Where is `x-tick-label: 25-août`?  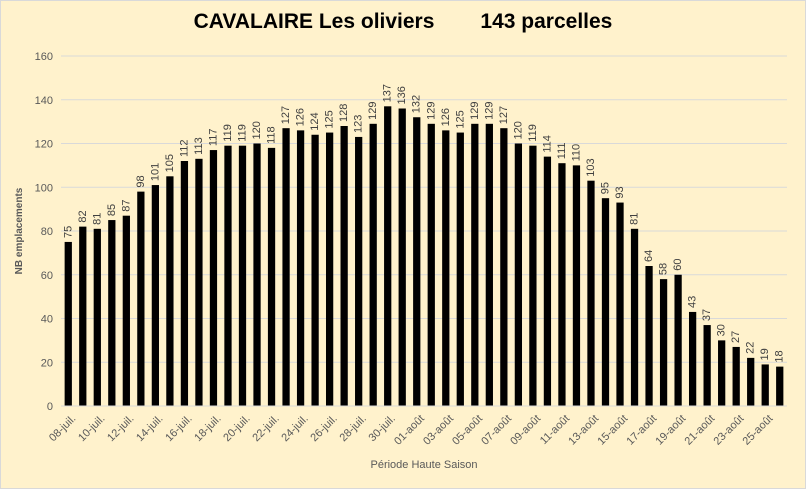 x-tick-label: 25-août is located at coordinates (758, 430).